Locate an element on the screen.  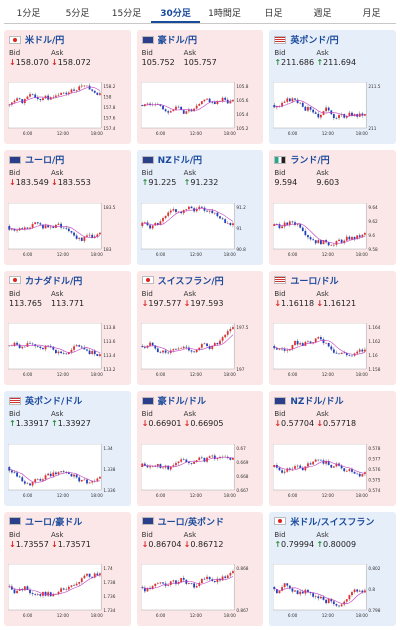
pair-name: NZドル/ドル is located at coordinates (317, 402).